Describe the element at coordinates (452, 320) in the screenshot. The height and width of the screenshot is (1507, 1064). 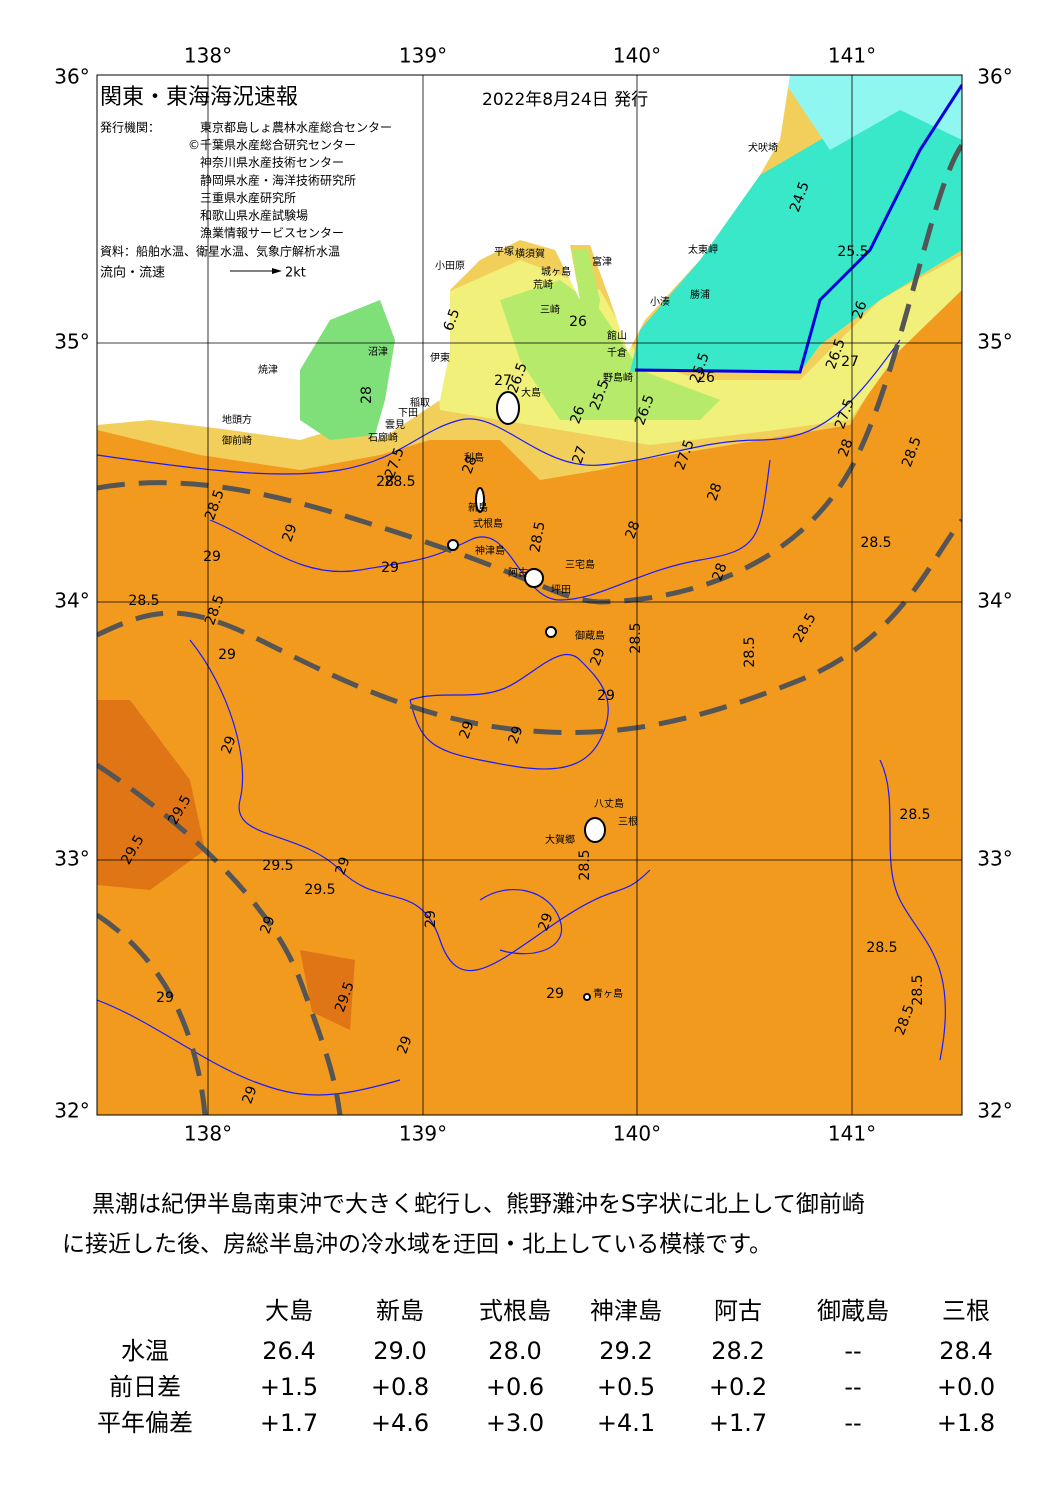
I see `contour-label: 6.5` at that location.